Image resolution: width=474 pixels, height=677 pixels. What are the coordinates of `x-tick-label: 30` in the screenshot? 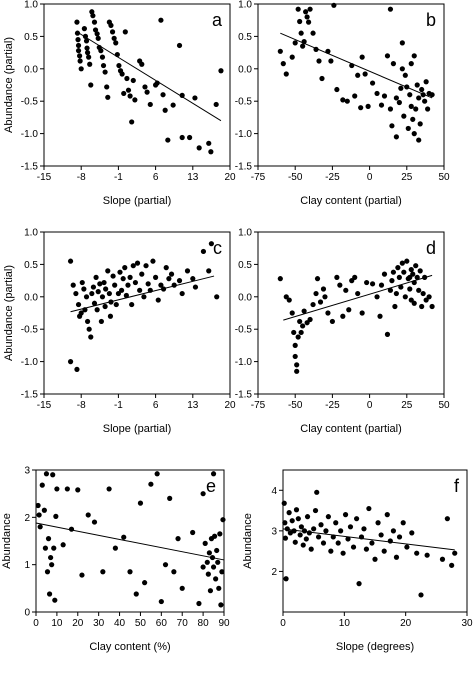 It's located at (99, 623).